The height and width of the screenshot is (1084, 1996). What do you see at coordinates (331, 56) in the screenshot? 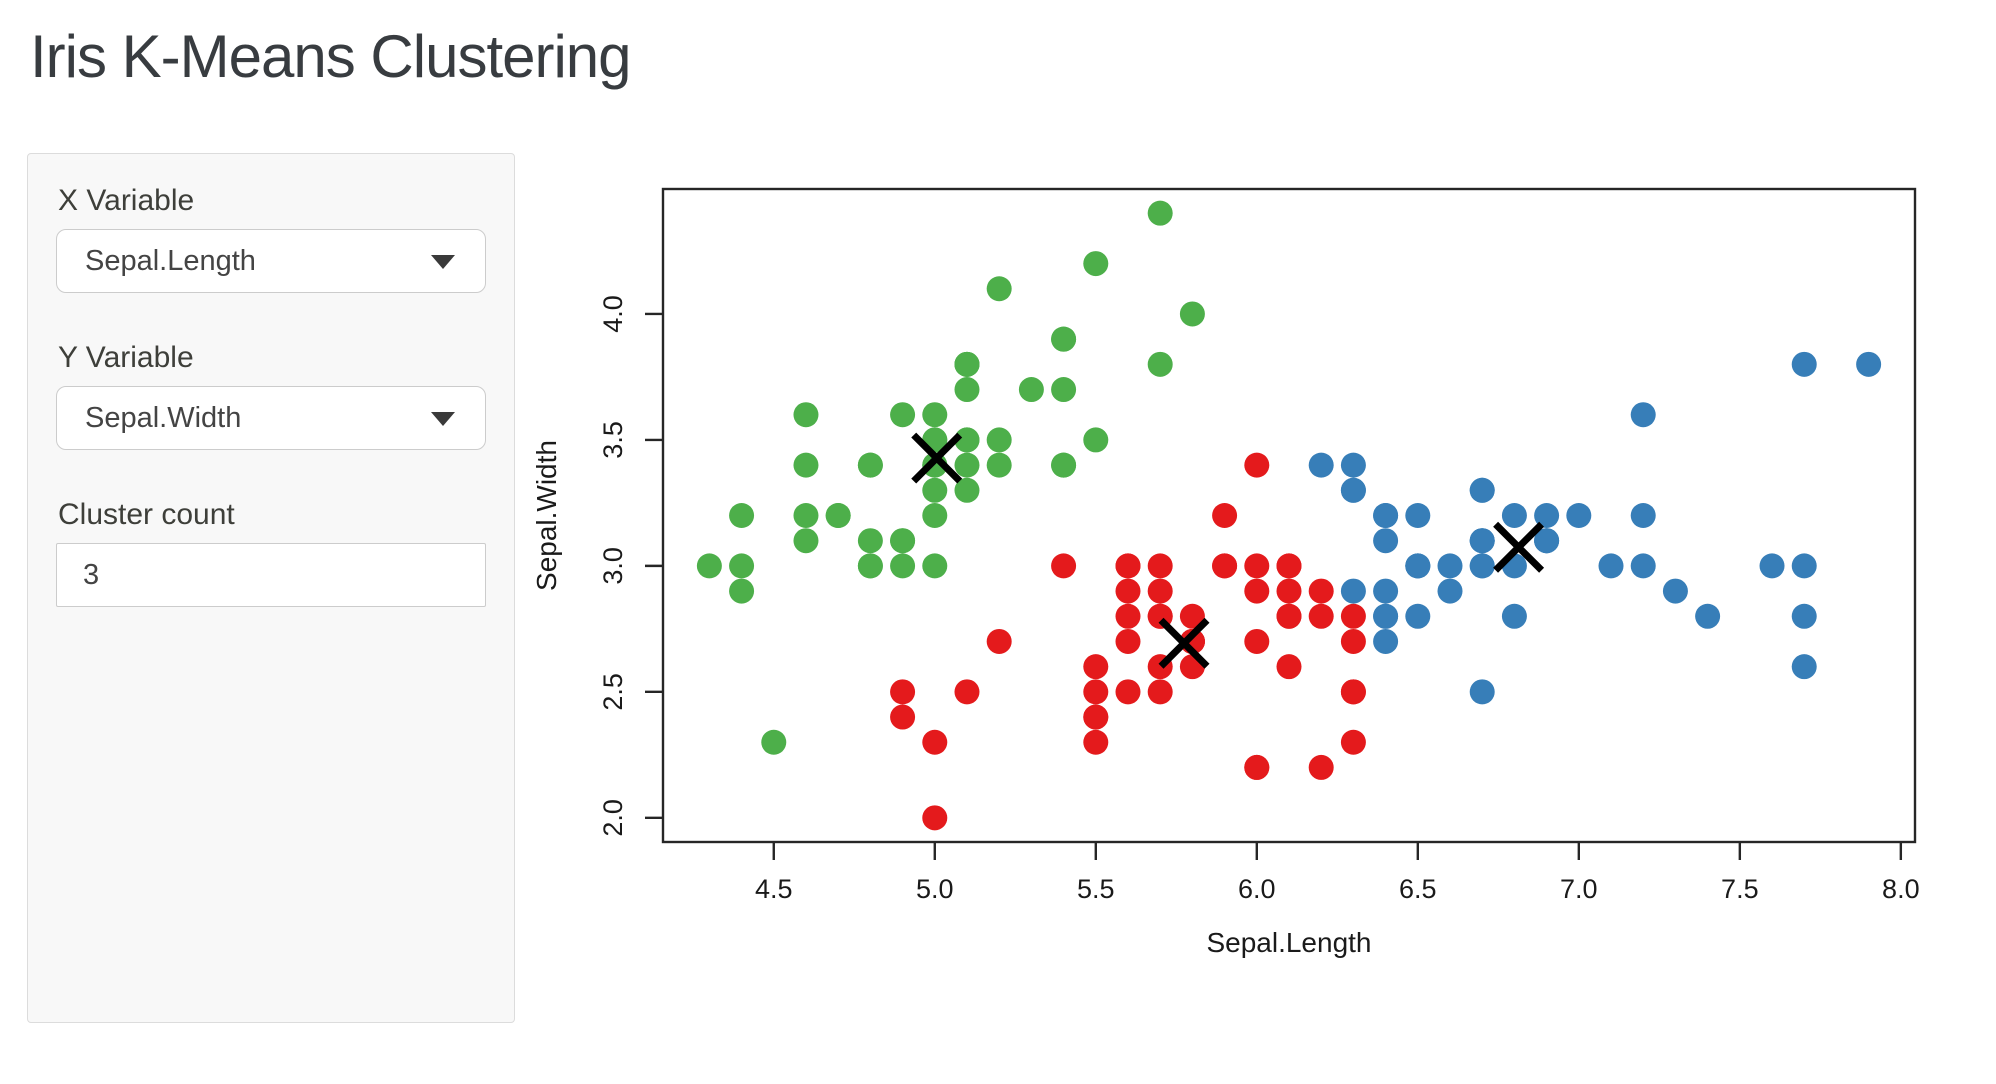
I see `page-title: Iris K-Means Clustering` at bounding box center [331, 56].